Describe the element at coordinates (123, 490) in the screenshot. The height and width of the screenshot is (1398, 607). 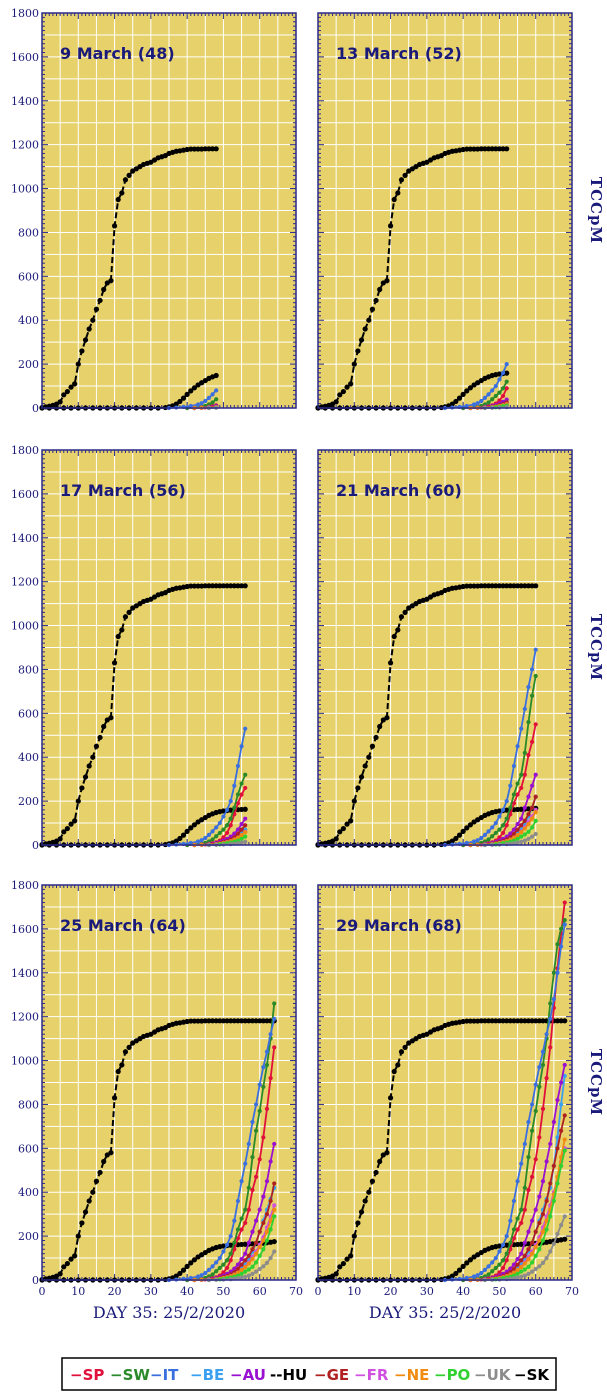
I see `panel-title: 17 March (56)` at that location.